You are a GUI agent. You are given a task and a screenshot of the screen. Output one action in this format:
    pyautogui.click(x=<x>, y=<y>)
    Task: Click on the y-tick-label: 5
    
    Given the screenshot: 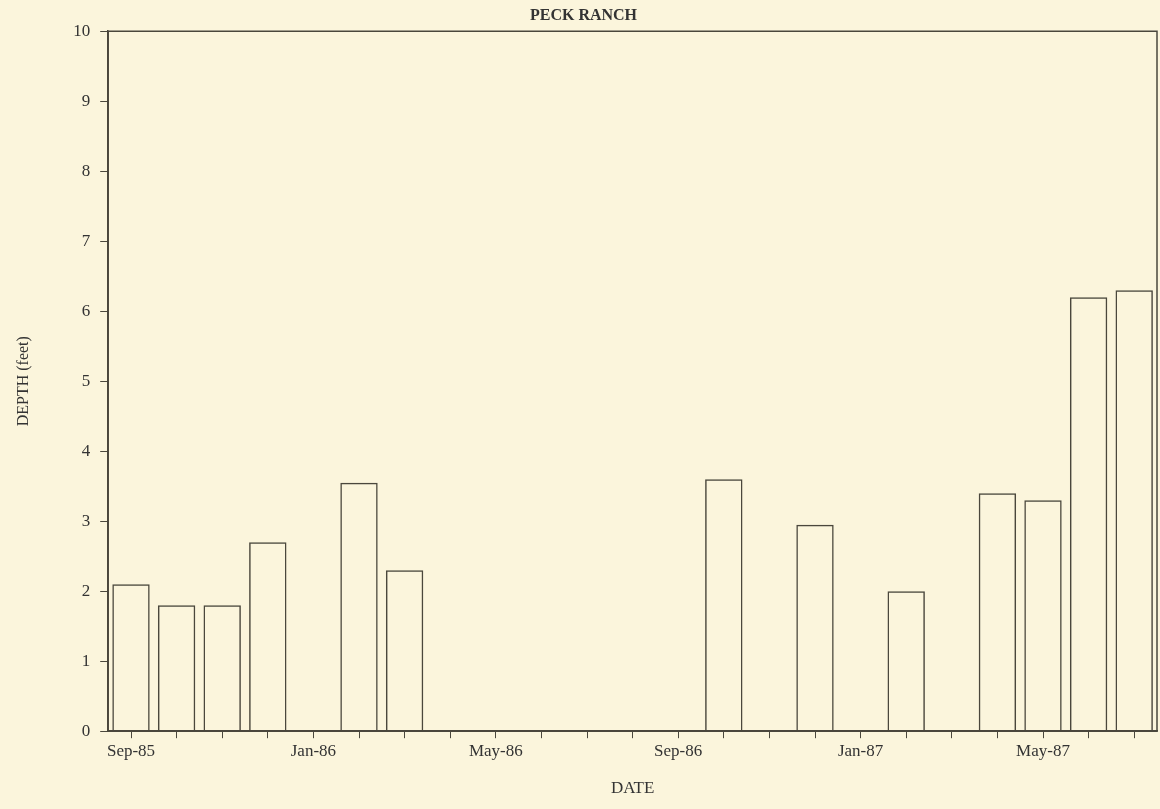 What is the action you would take?
    pyautogui.click(x=86, y=380)
    